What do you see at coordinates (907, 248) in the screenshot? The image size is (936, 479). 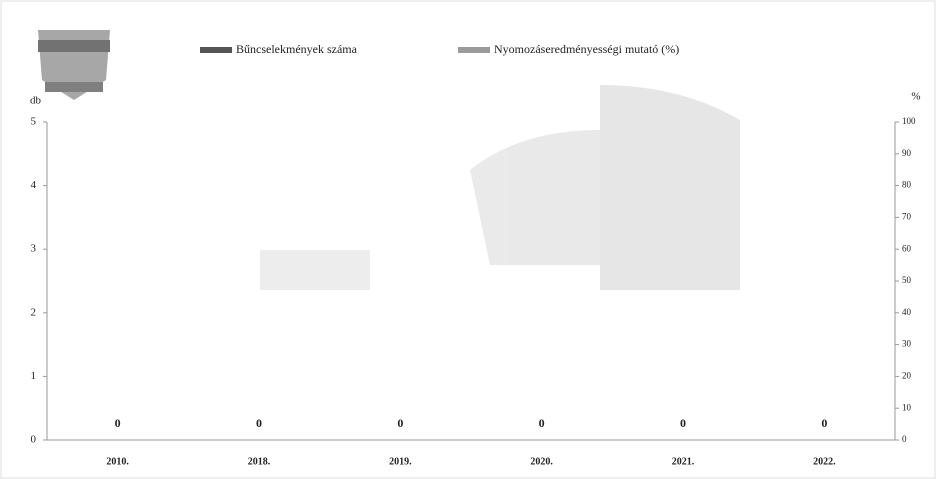 I see `y2-tick-label: 60` at bounding box center [907, 248].